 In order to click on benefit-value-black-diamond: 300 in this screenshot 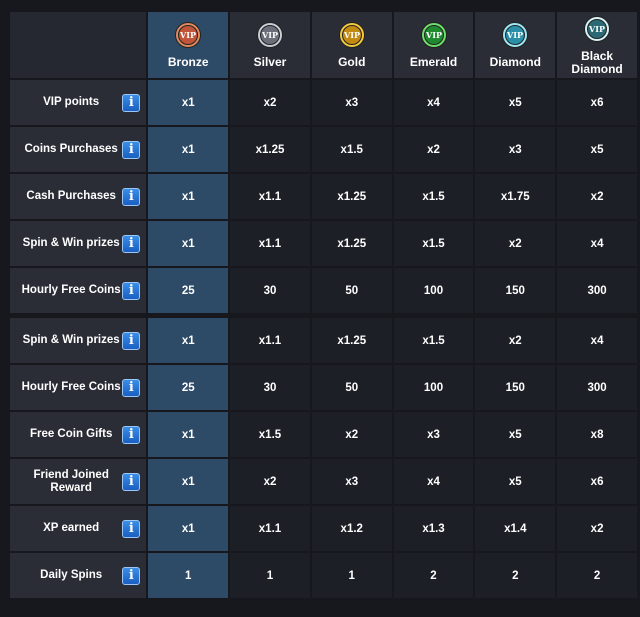, I will do `click(597, 290)`.